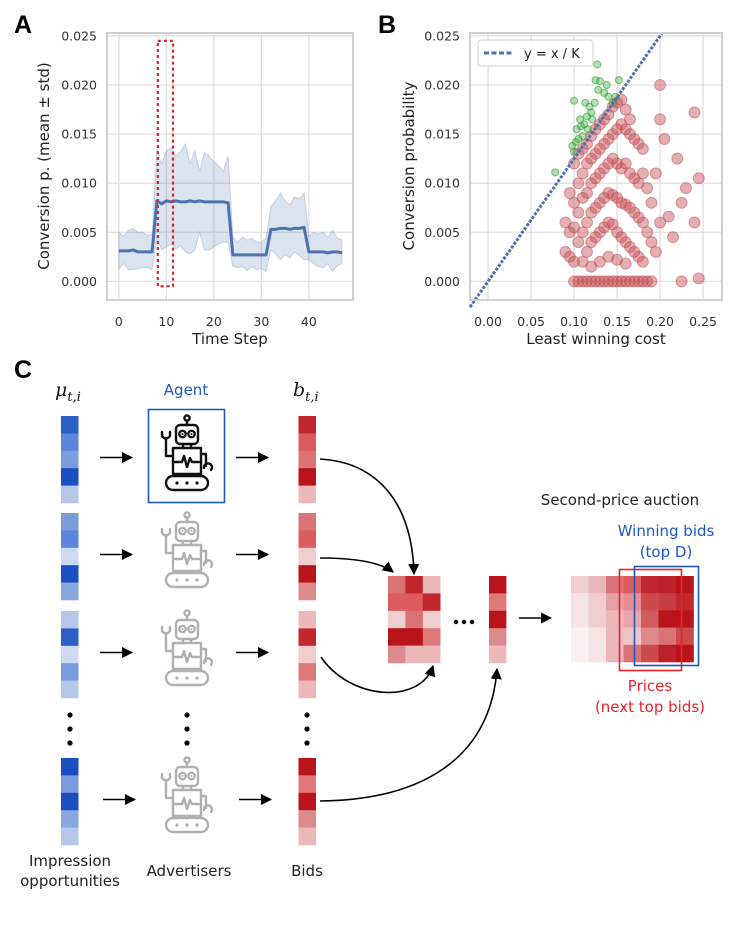 The height and width of the screenshot is (944, 735). Describe the element at coordinates (70, 861) in the screenshot. I see `impressions-label: Impression` at that location.